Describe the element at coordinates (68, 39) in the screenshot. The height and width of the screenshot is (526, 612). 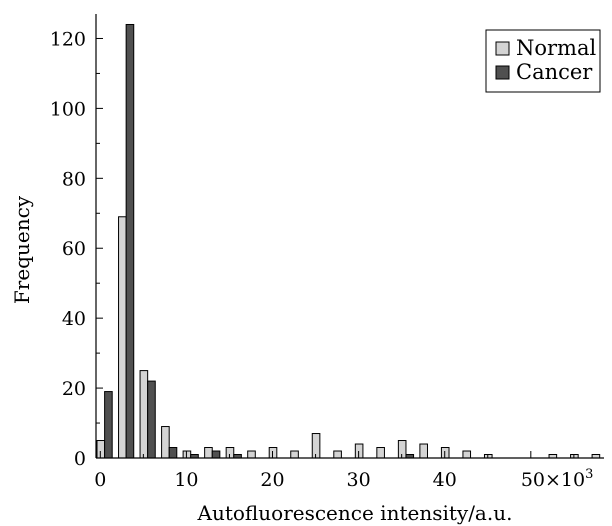
I see `y-tick-label: 120` at that location.